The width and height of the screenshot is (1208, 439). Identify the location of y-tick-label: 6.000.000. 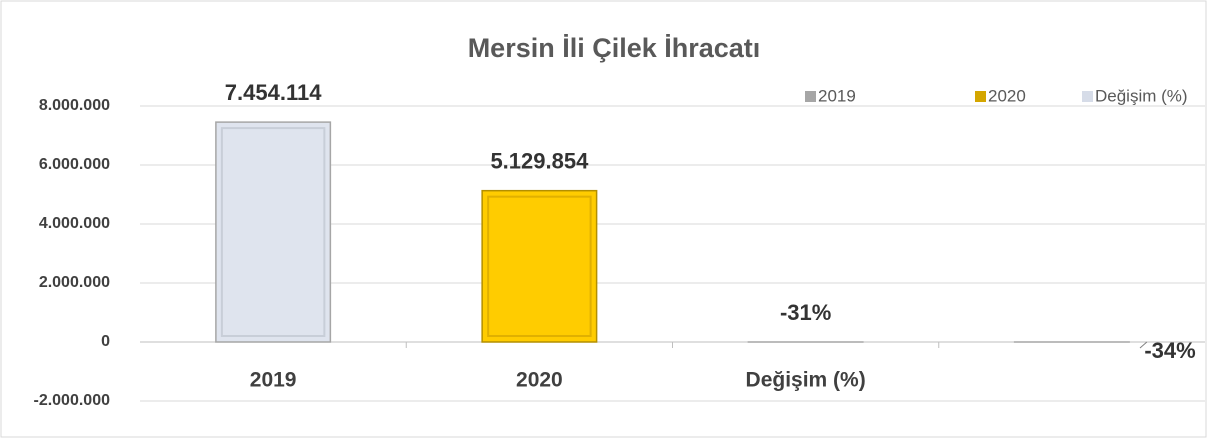
(74, 164).